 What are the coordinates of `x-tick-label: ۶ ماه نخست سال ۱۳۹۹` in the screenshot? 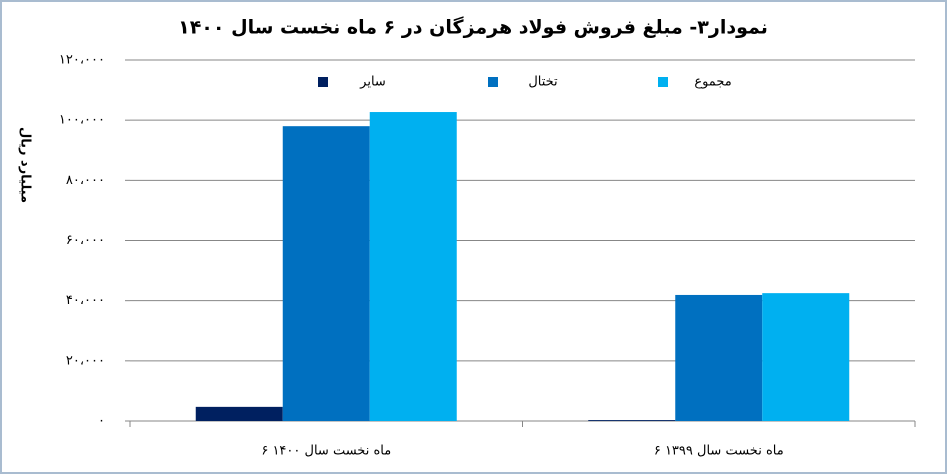 It's located at (719, 451).